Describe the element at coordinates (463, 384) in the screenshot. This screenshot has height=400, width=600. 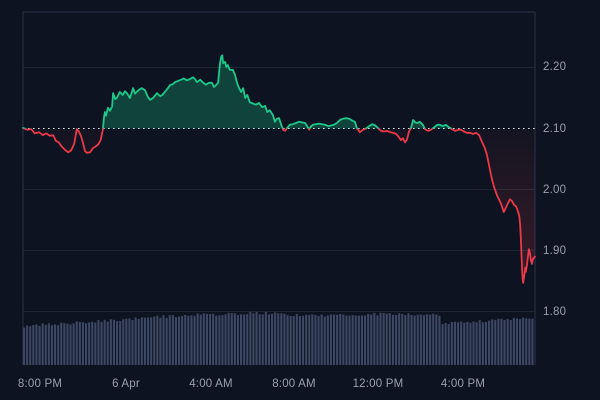
I see `x-axis-tick-label: 4:00 PM` at that location.